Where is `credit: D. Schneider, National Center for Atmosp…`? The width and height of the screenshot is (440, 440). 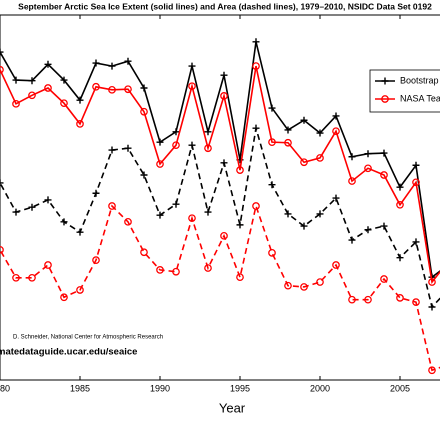 credit: D. Schneider, National Center for Atmosp… is located at coordinates (88, 338).